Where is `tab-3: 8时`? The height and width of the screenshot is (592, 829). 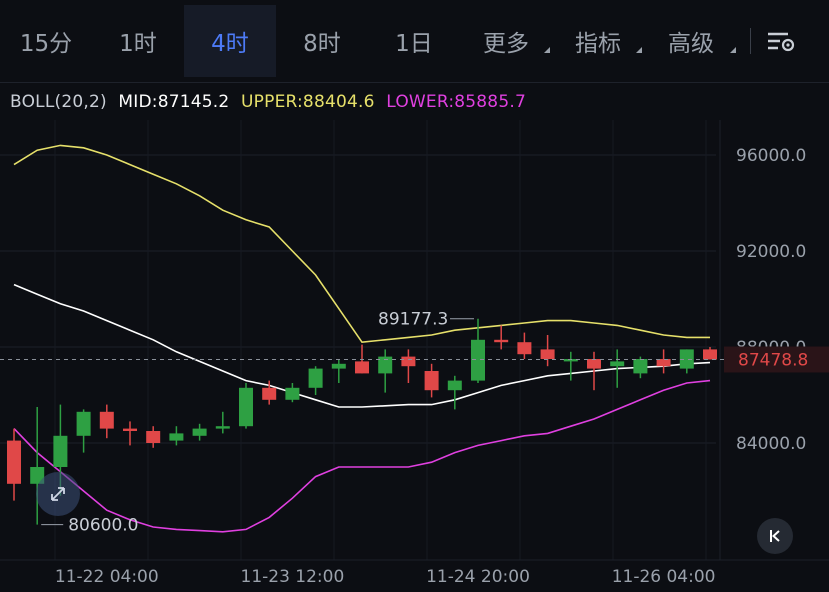
tab-3: 8时 is located at coordinates (322, 41).